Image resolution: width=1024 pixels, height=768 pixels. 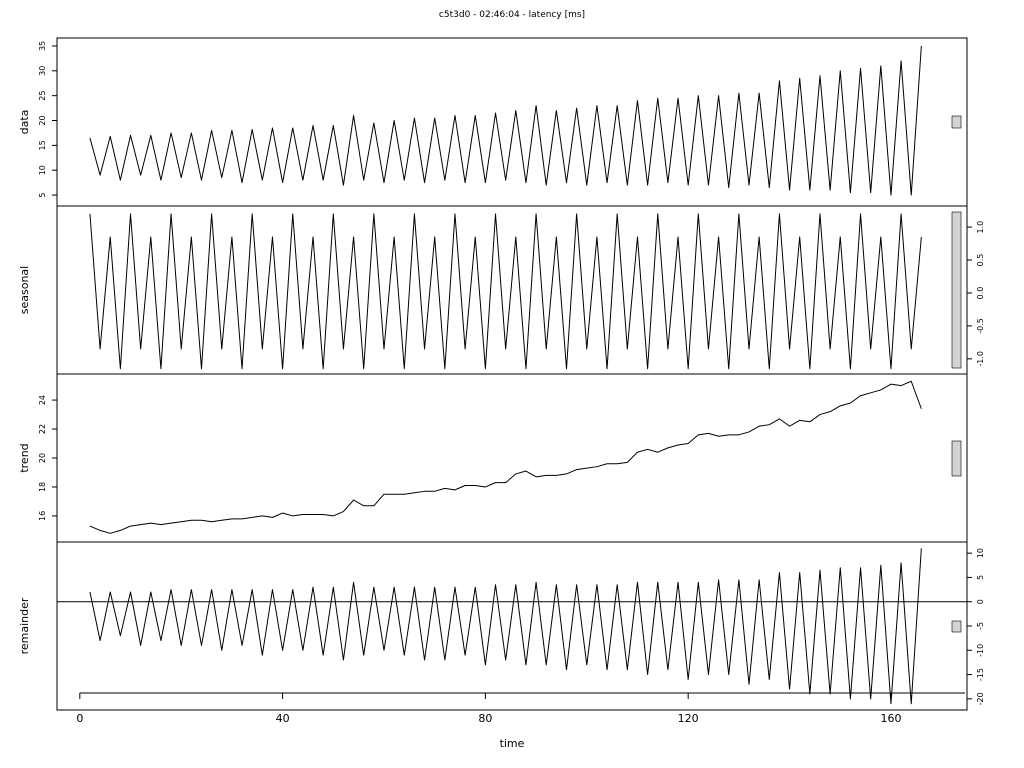 What do you see at coordinates (24, 625) in the screenshot?
I see `y-axis-label: remainder` at bounding box center [24, 625].